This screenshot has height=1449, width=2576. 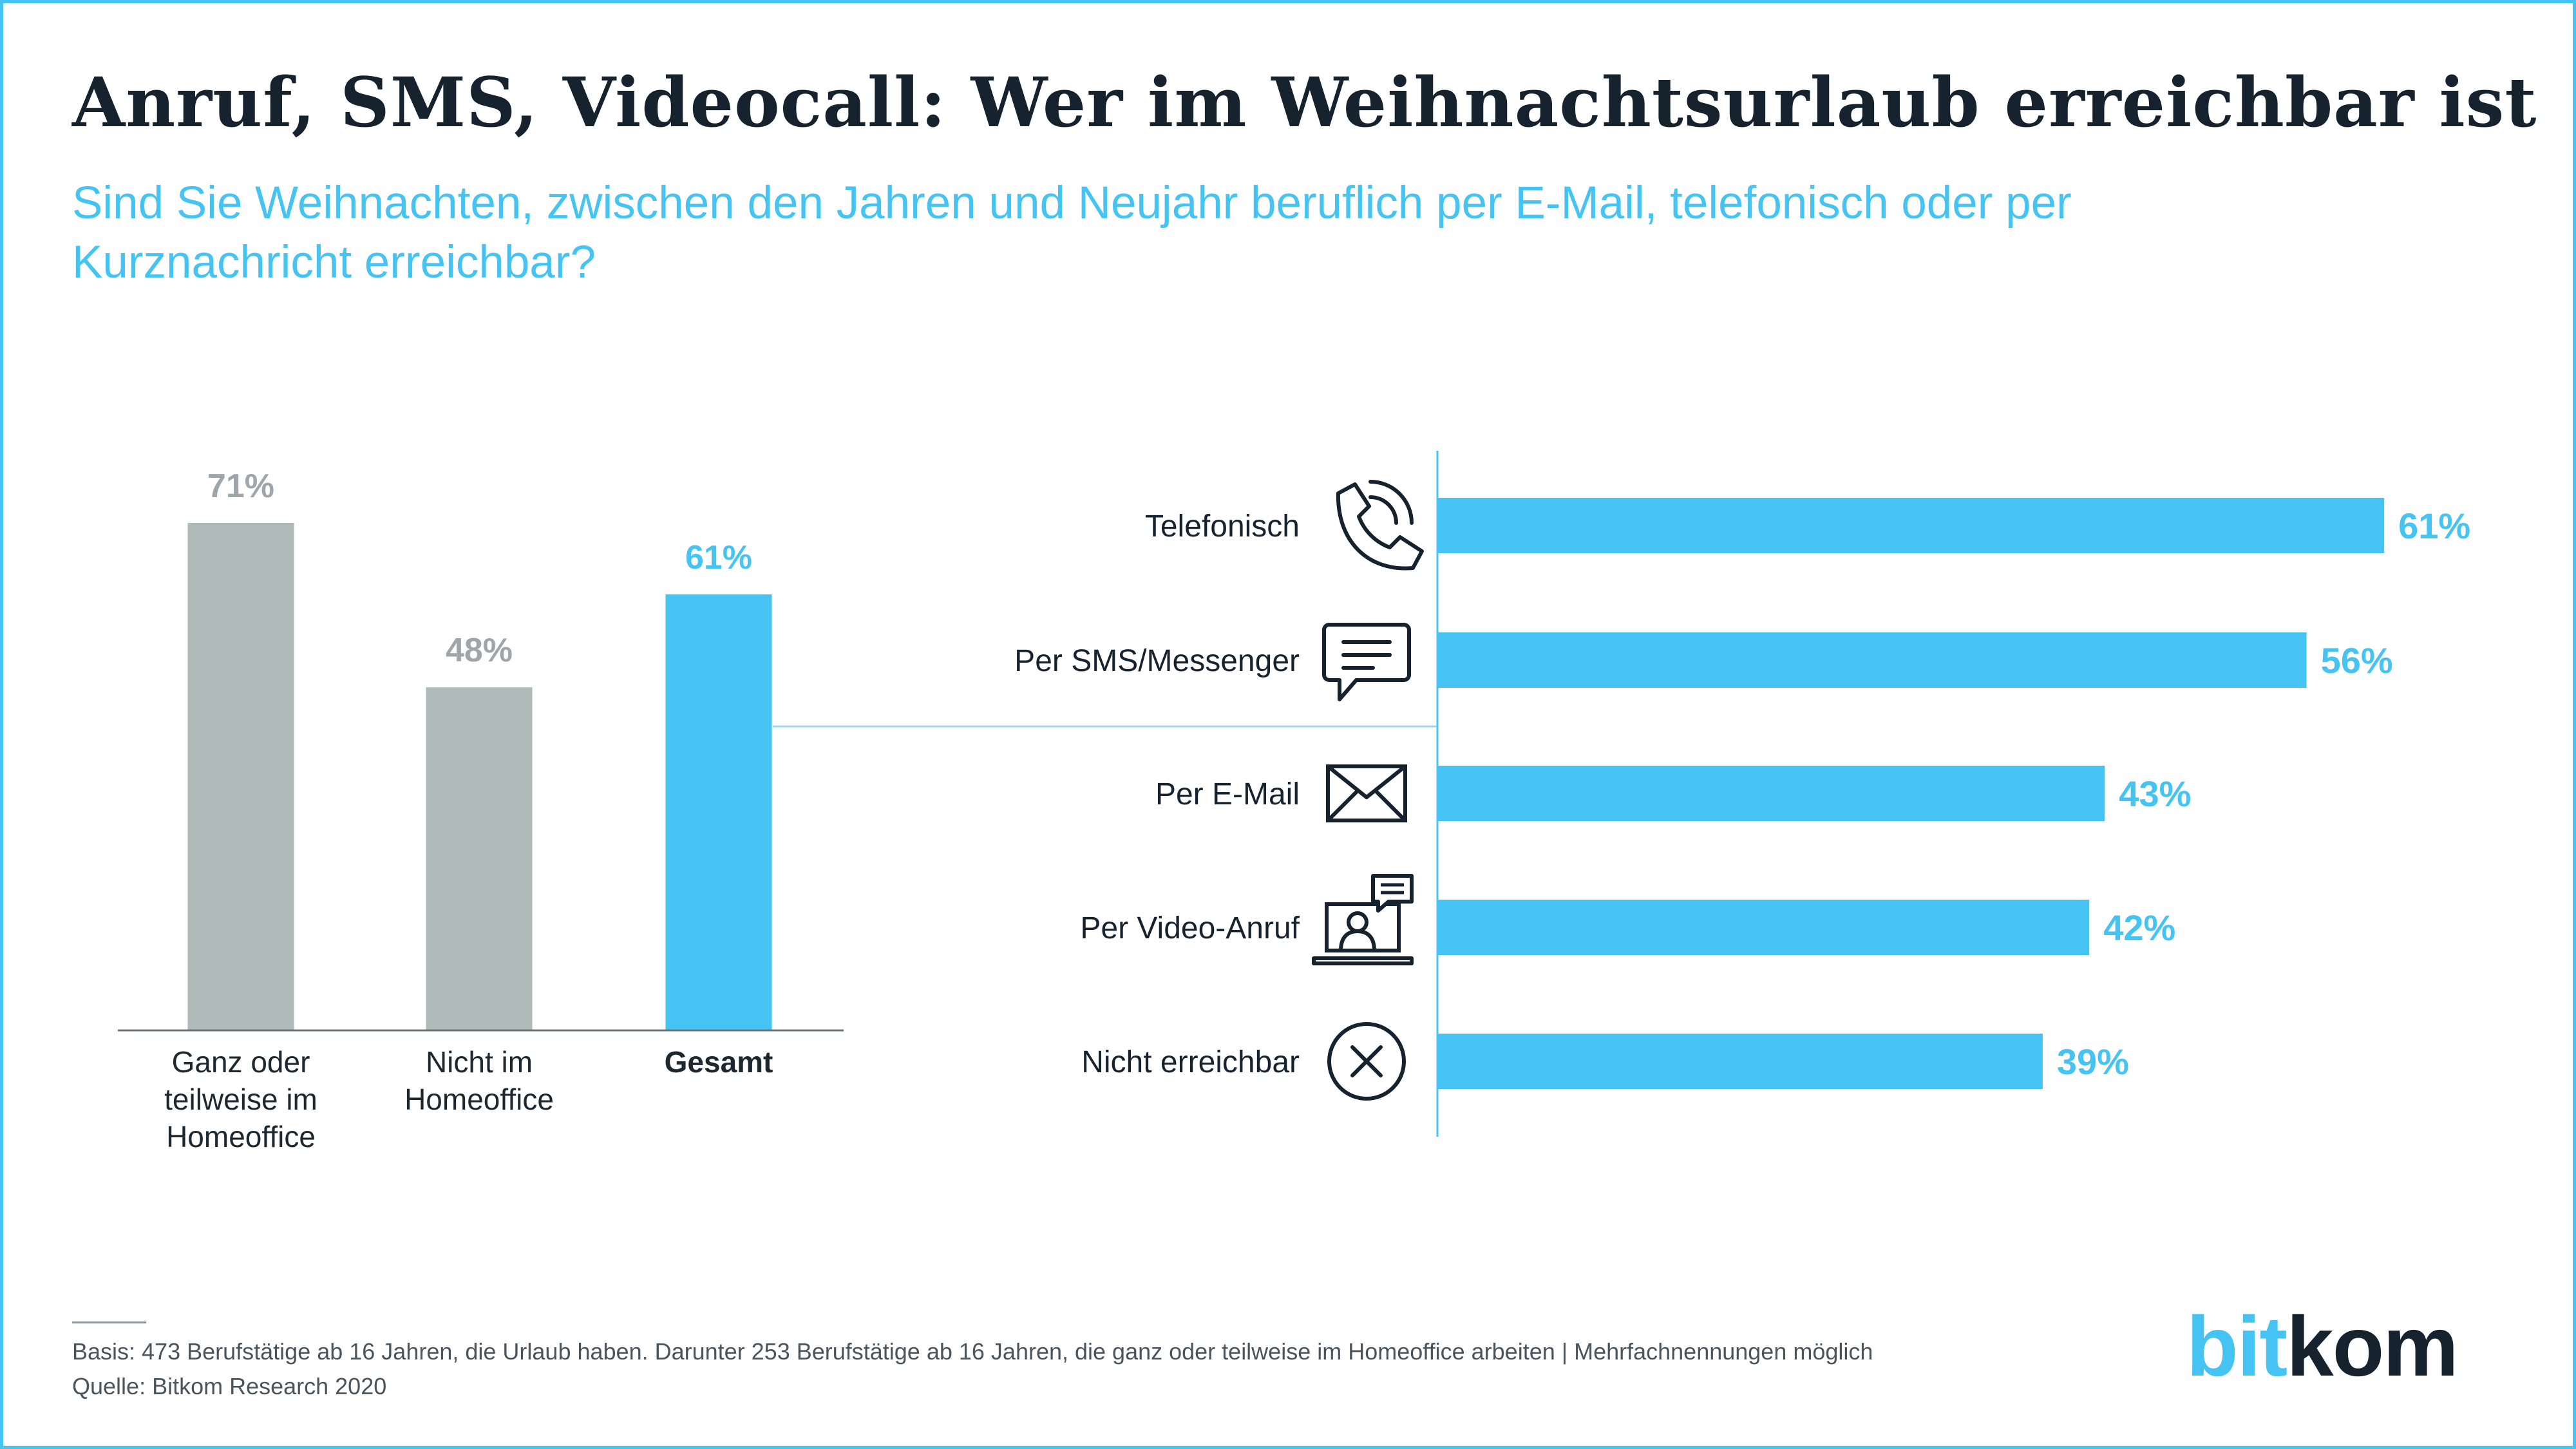 I want to click on envelope-icon, so click(x=1366, y=793).